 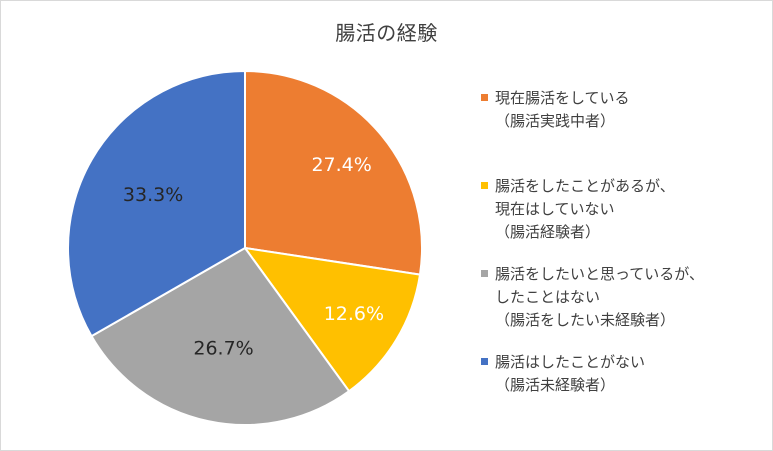 I want to click on pie-slice-never, so click(x=156, y=204).